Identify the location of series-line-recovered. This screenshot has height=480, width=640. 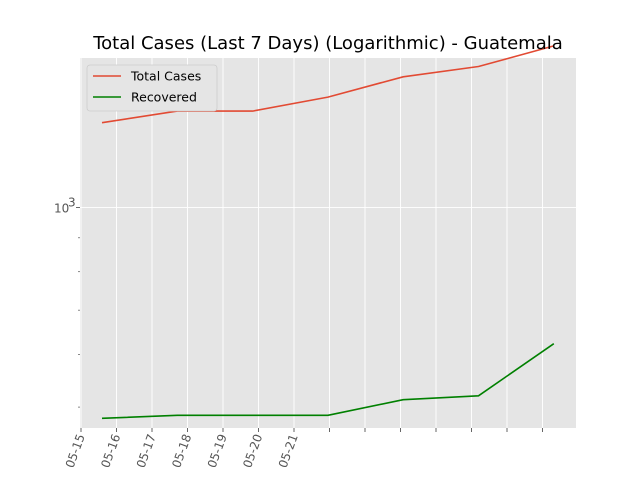
(328, 381).